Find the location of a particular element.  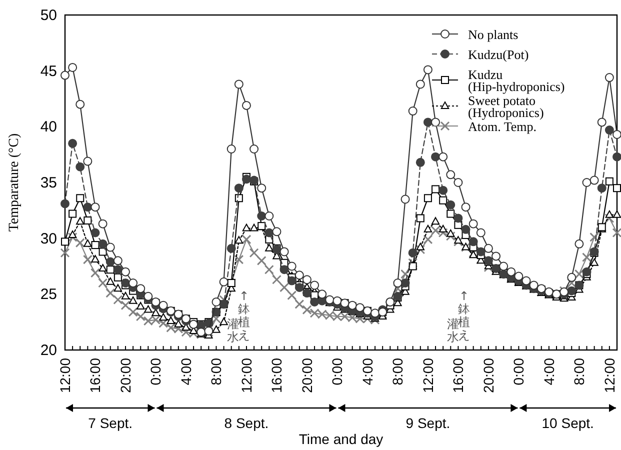

annotation: 10 Sept. is located at coordinates (568, 423).